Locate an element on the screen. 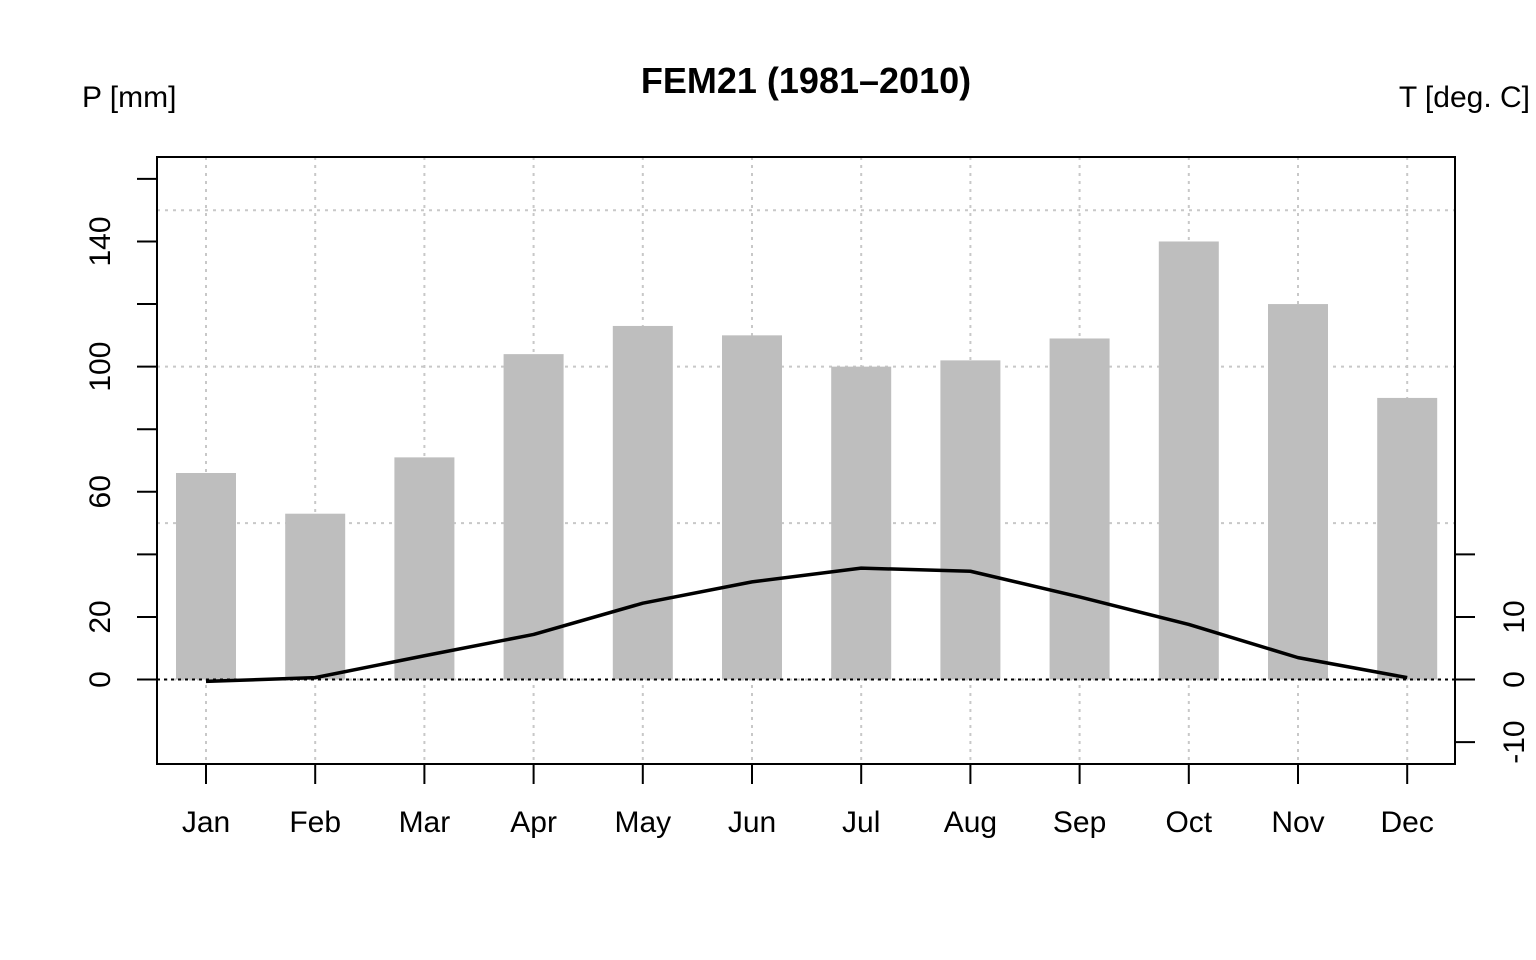 This screenshot has width=1536, height=960. x-tick-label: Oct is located at coordinates (1188, 822).